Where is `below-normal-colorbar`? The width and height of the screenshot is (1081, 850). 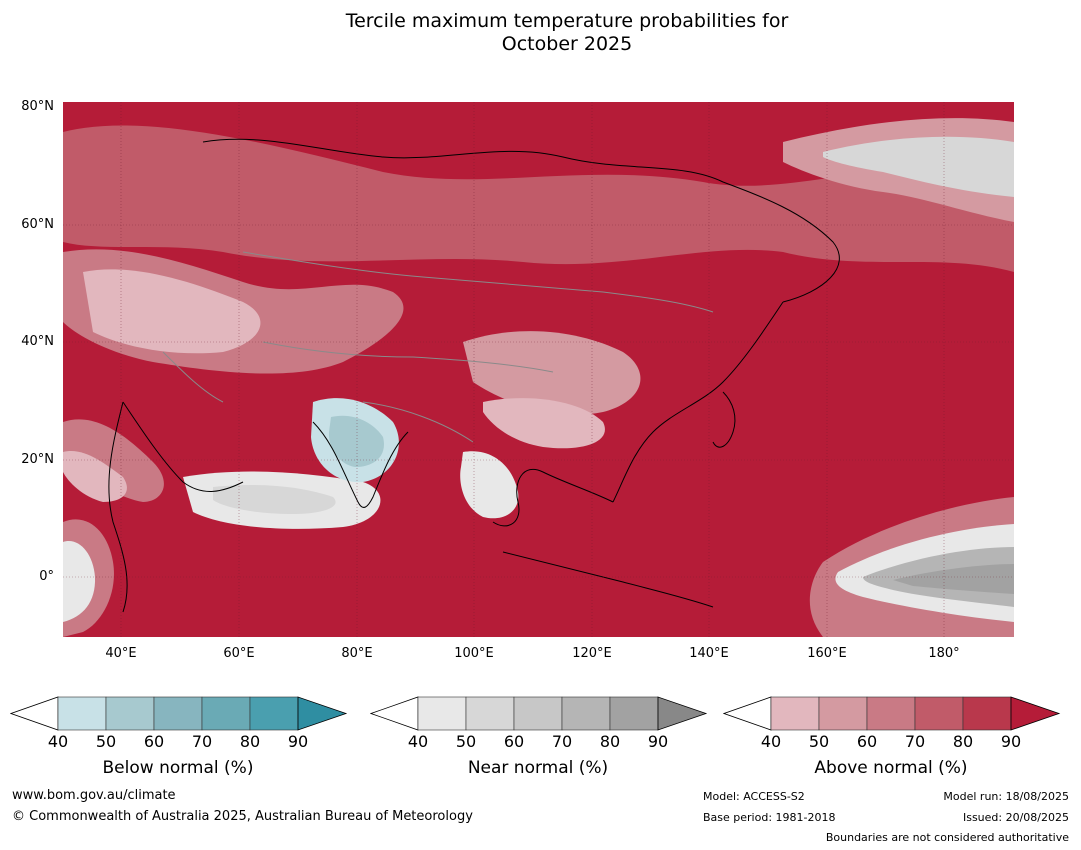 below-normal-colorbar is located at coordinates (179, 713).